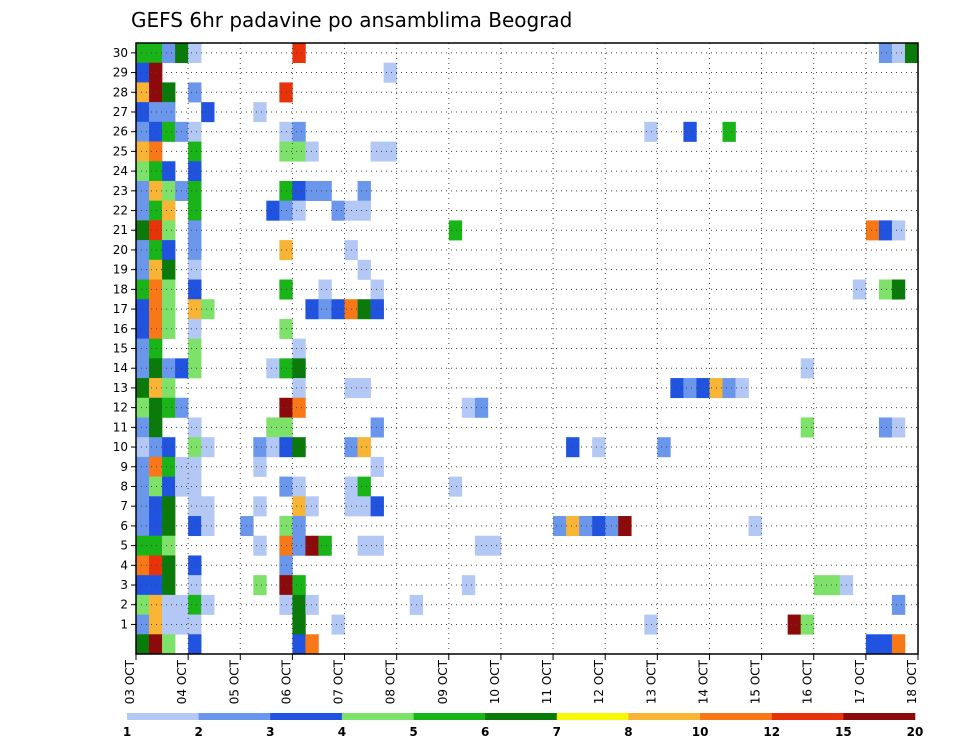 This screenshot has width=960, height=742. Describe the element at coordinates (413, 732) in the screenshot. I see `colorbar-tick-label: 5` at that location.